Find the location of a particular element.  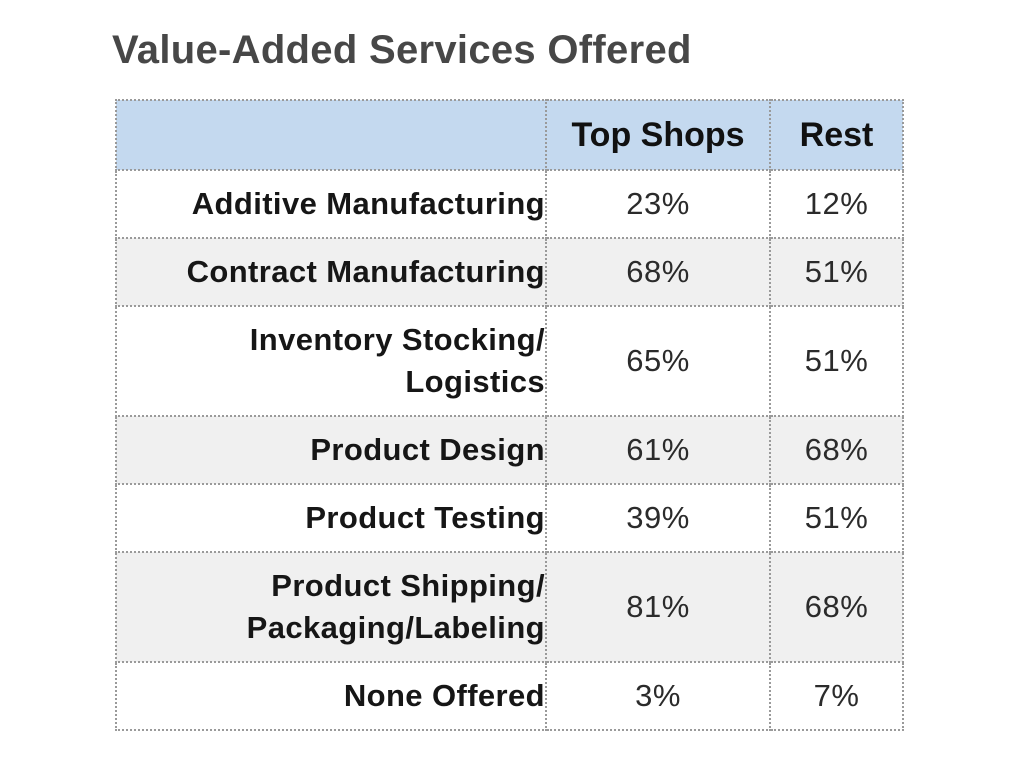

rest-value: 12% is located at coordinates (836, 204).